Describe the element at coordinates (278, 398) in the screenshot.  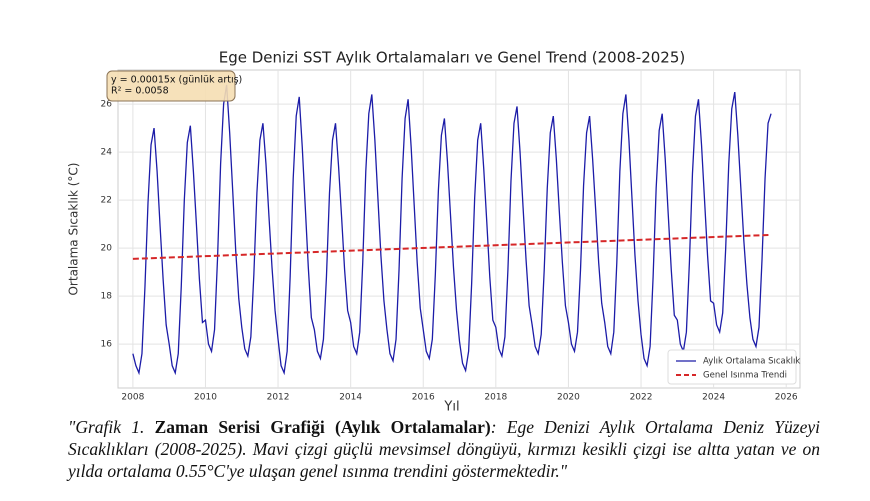
I see `x-tick-label: 2012` at that location.